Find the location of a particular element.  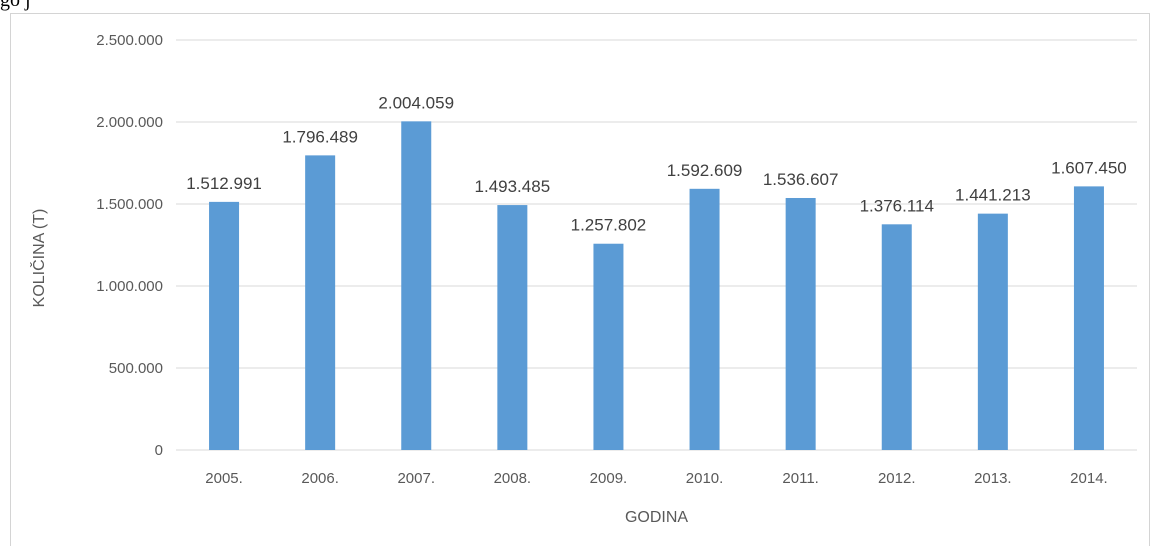

data-label: 1.536.607 is located at coordinates (801, 179).